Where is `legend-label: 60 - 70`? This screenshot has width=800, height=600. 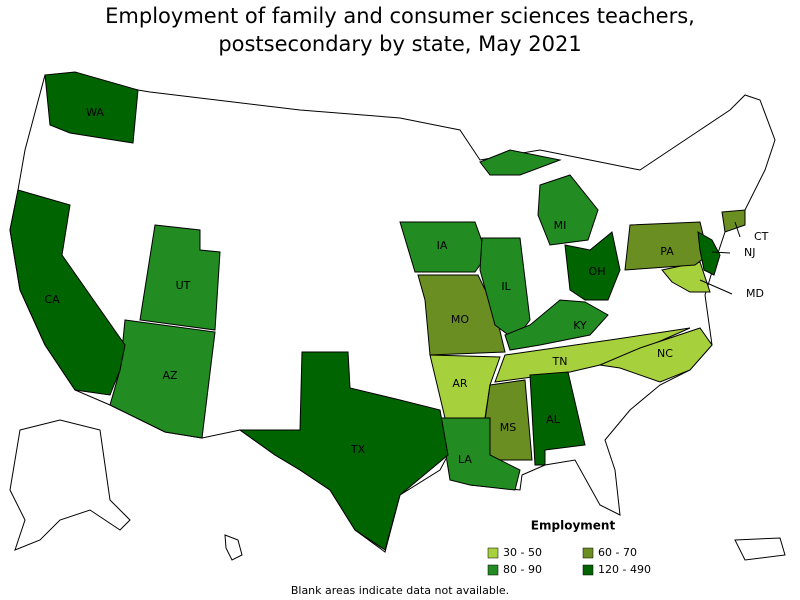
legend-label: 60 - 70 is located at coordinates (617, 552).